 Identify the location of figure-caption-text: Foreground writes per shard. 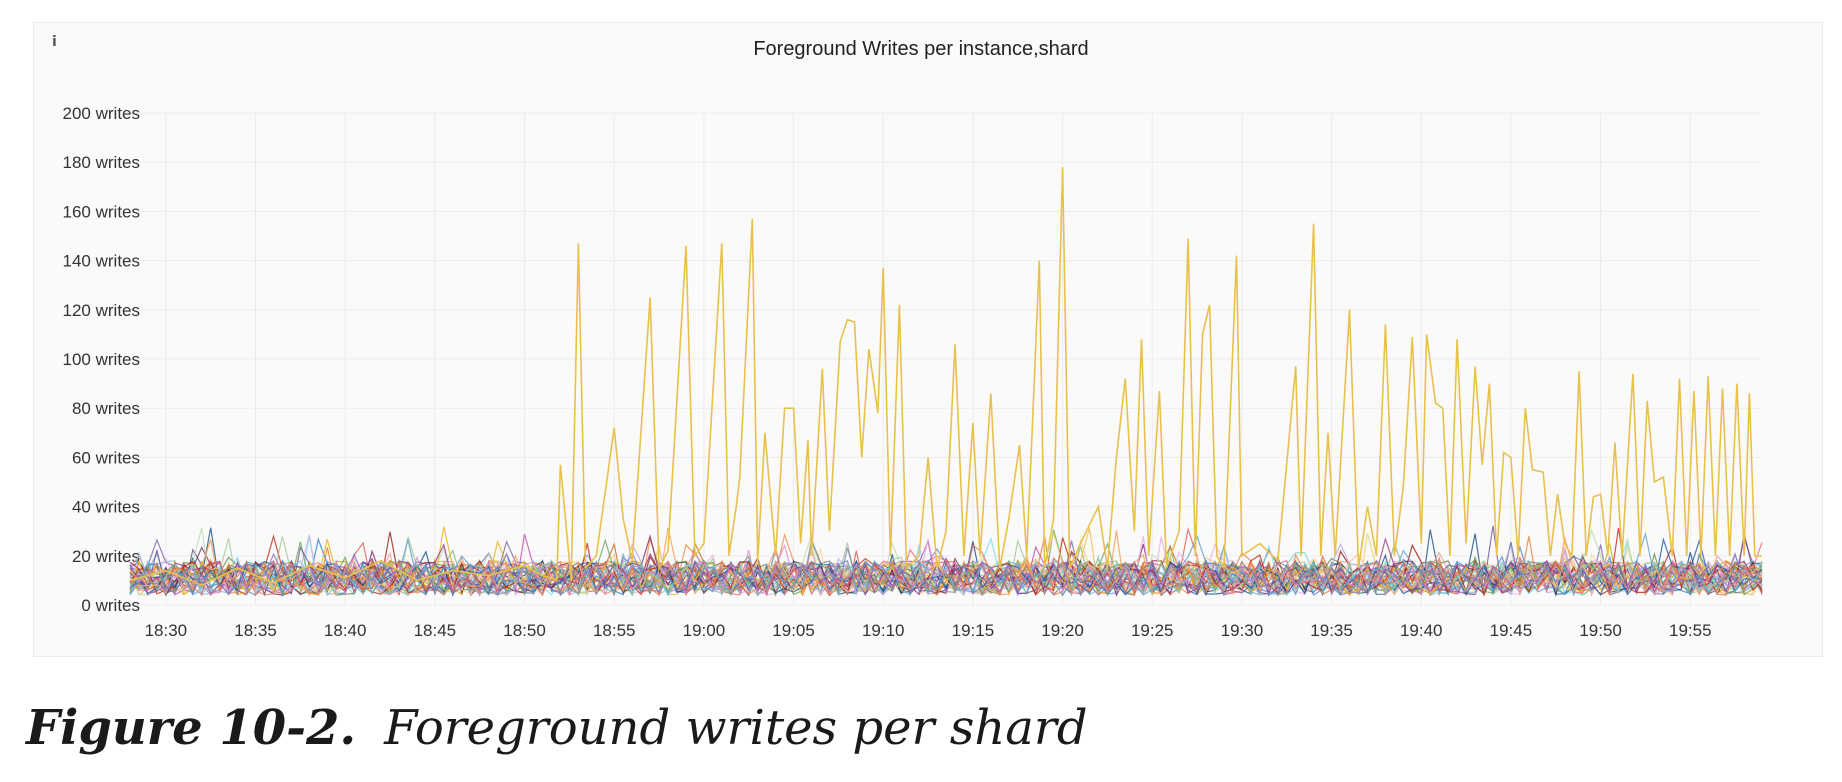
(736, 728).